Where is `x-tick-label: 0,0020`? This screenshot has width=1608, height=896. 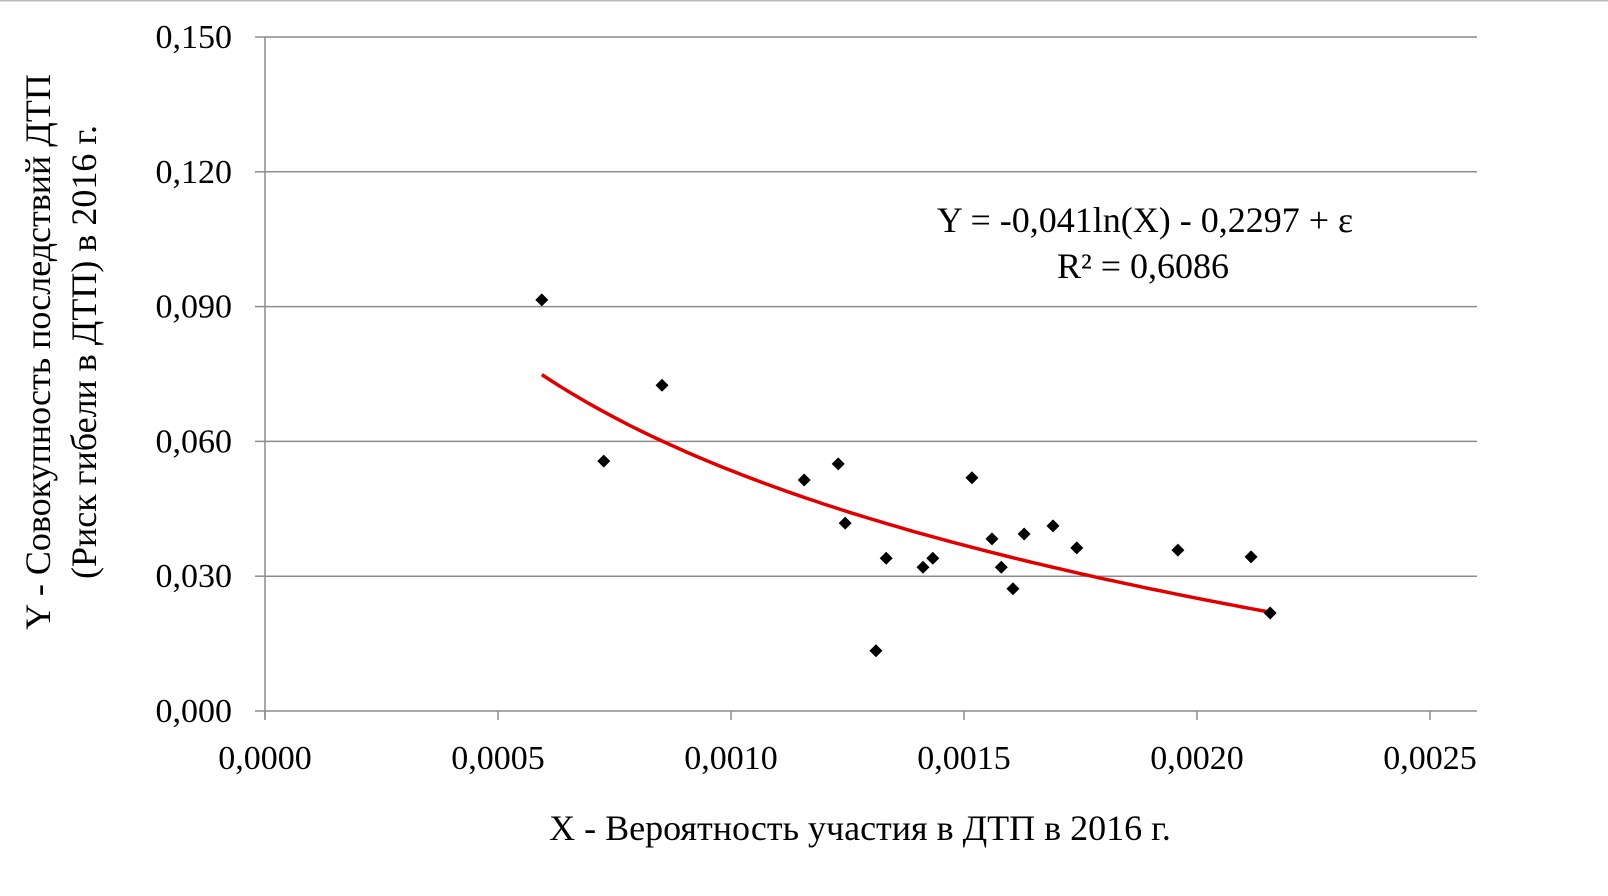 x-tick-label: 0,0020 is located at coordinates (1197, 758).